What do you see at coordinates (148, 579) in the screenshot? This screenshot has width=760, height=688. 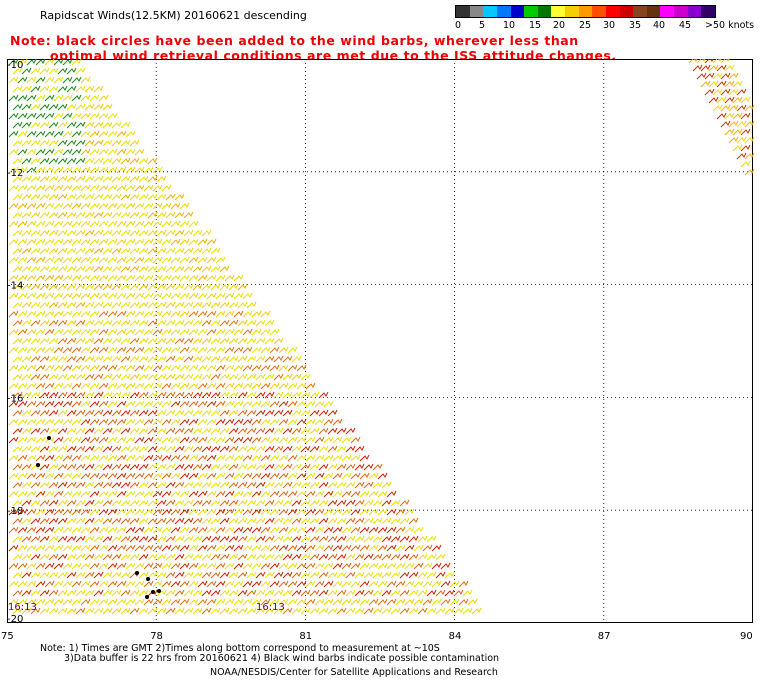 I see `contamination-marker` at bounding box center [148, 579].